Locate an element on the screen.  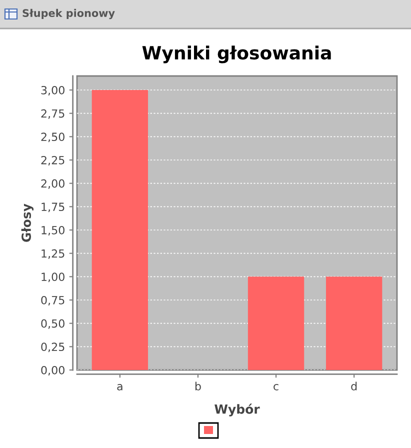
y-tick-label: 2,00 is located at coordinates (52, 184).